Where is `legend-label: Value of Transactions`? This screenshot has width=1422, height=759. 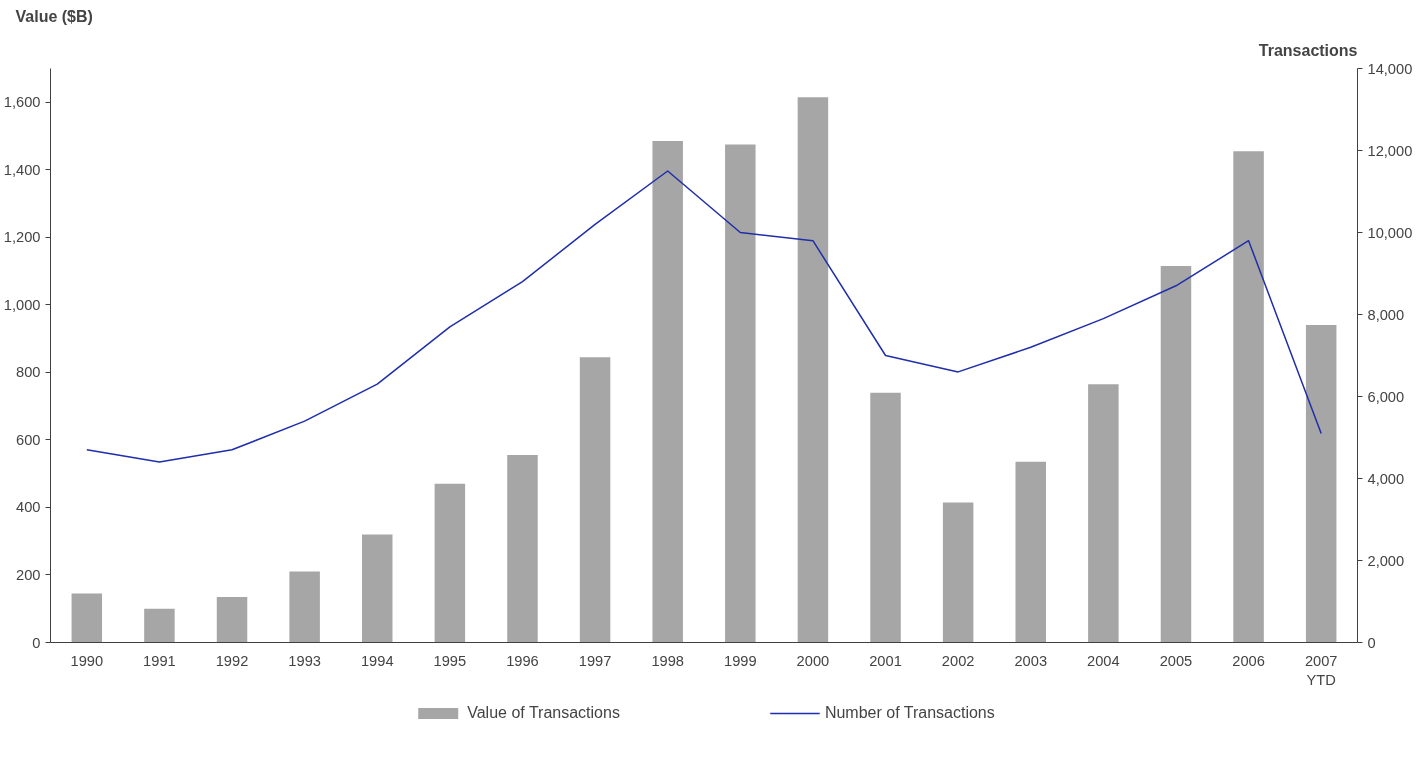
legend-label: Value of Transactions is located at coordinates (543, 712).